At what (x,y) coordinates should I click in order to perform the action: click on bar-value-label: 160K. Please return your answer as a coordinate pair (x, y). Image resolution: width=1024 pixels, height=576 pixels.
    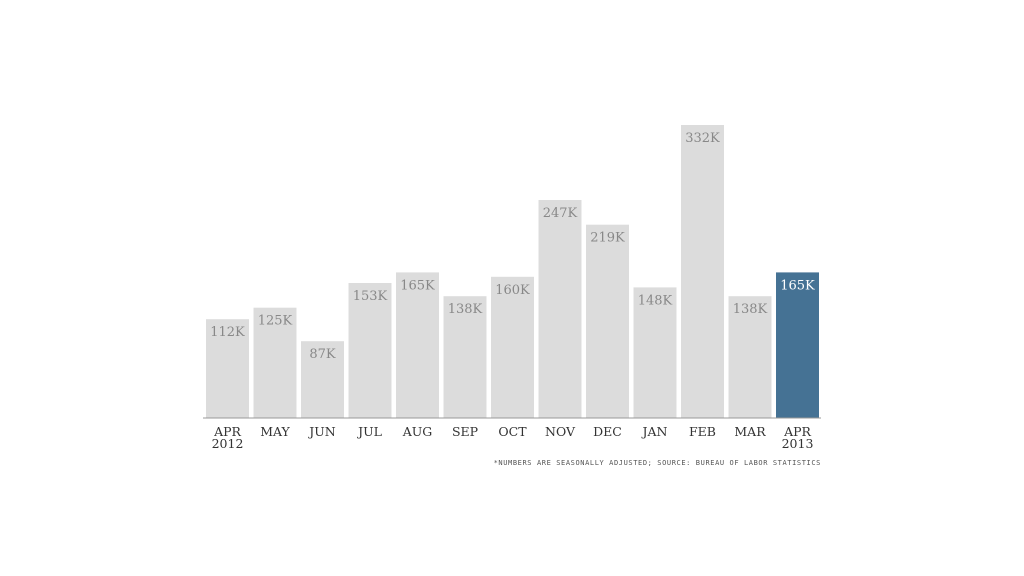
    Looking at the image, I should click on (512, 290).